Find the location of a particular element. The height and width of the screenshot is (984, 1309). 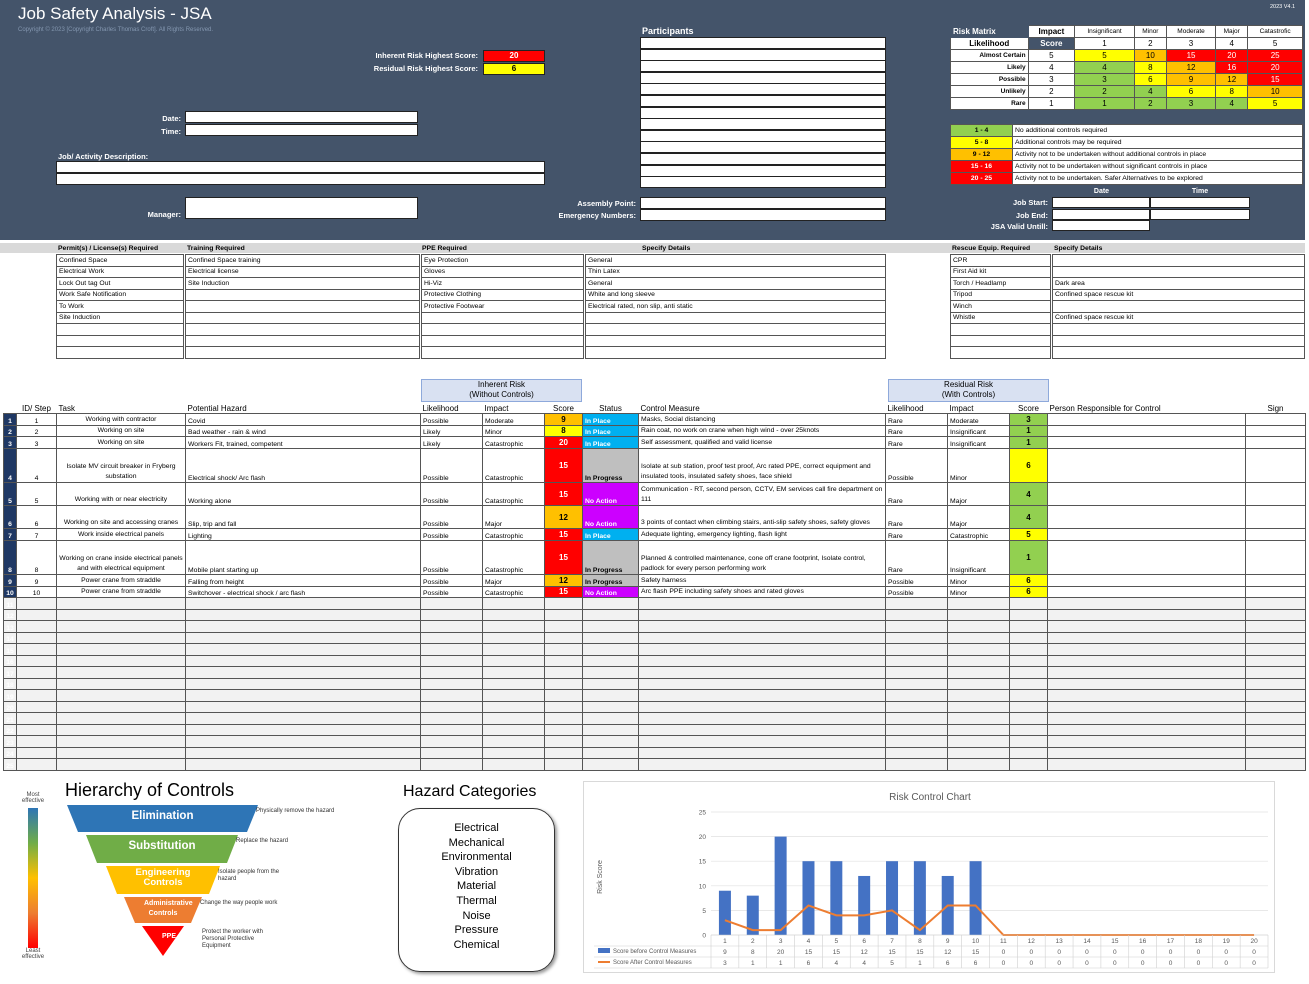

task-cell: Work inside electrical panels is located at coordinates (121, 534).